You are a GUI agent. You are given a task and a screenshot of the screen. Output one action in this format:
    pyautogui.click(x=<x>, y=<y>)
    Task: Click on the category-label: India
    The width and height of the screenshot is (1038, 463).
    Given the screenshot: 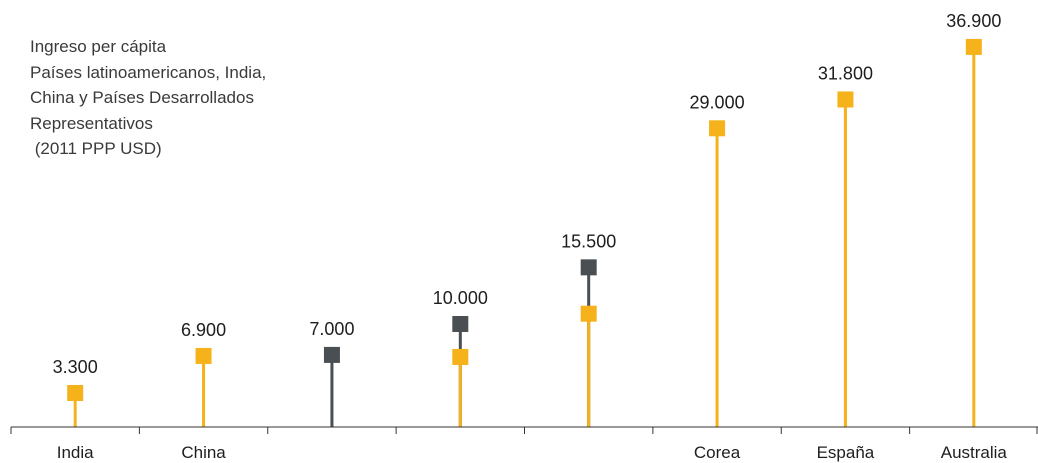 What is the action you would take?
    pyautogui.click(x=75, y=452)
    